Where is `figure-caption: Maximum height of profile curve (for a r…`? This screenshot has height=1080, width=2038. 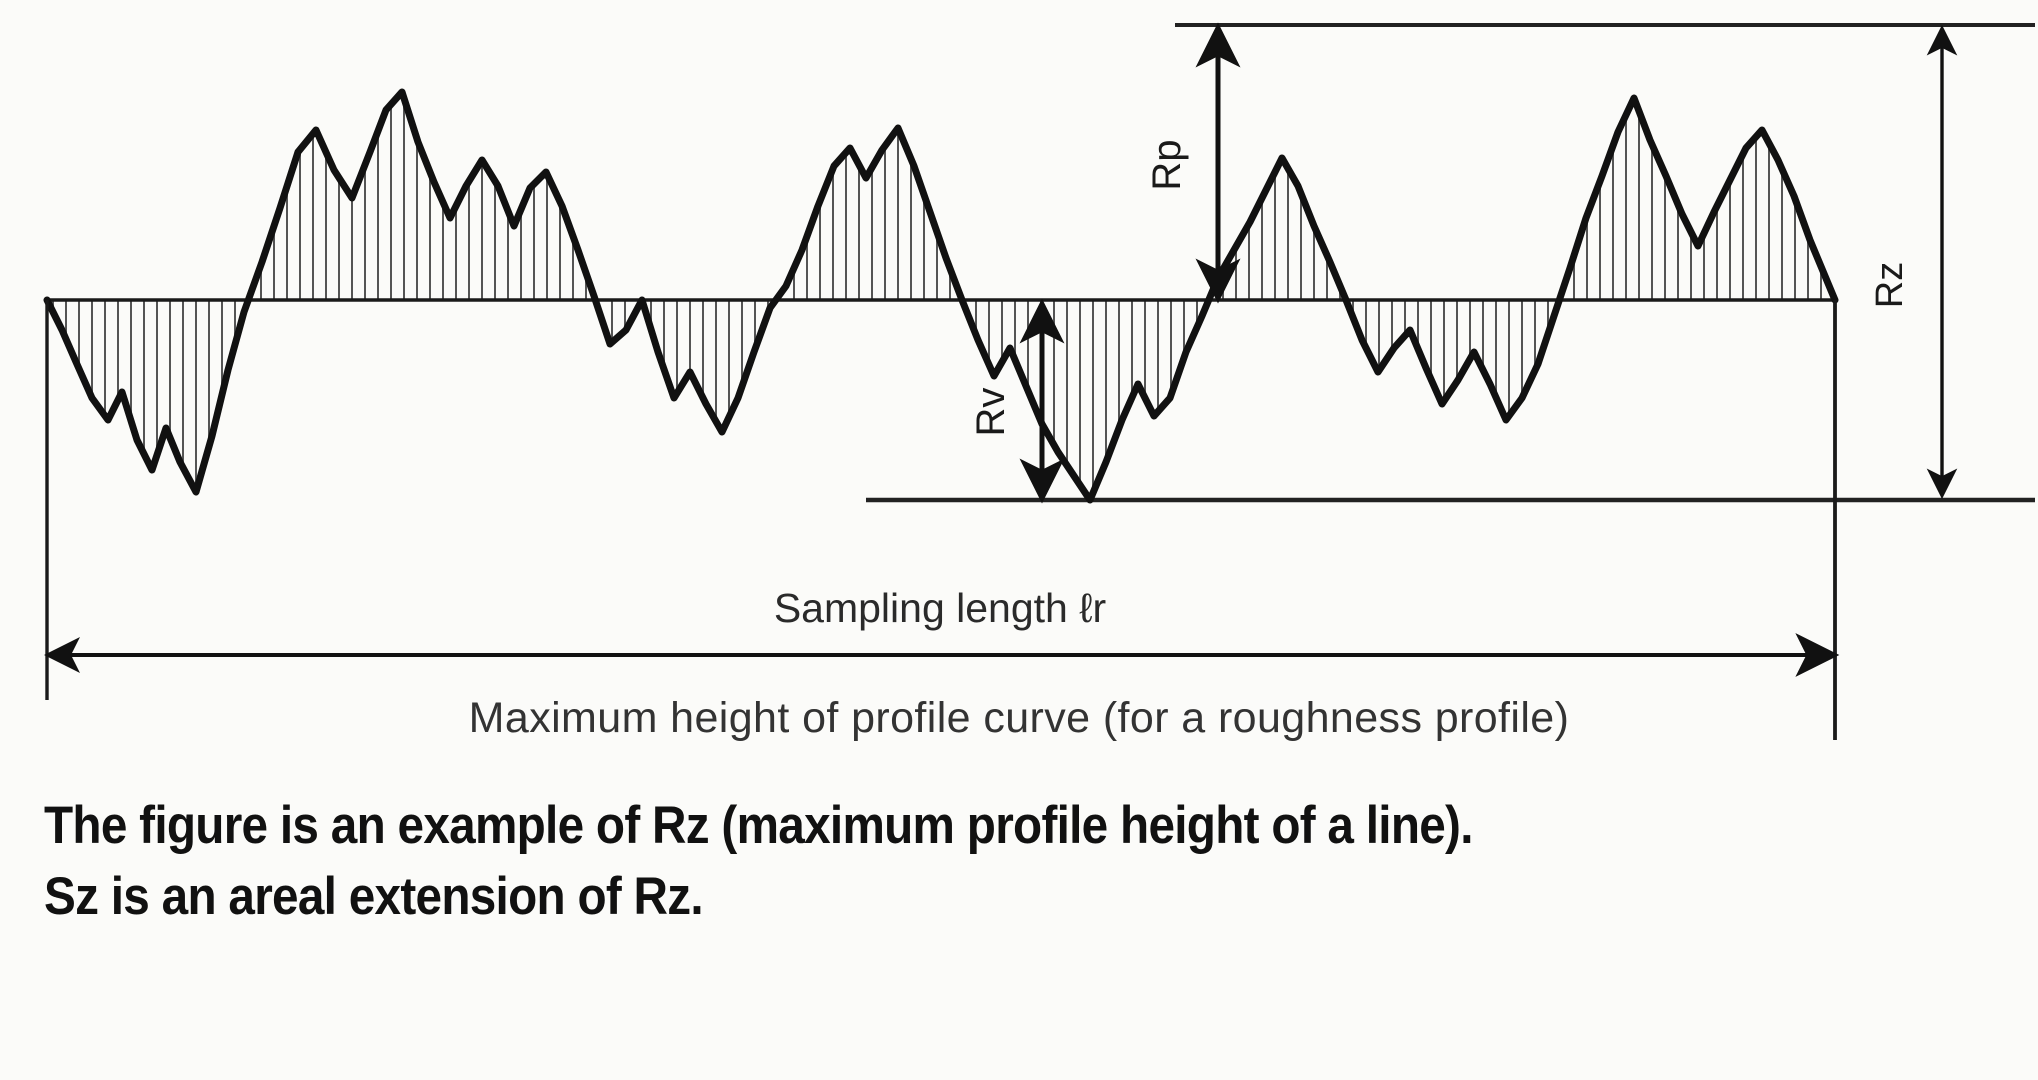 figure-caption: Maximum height of profile curve (for a r… is located at coordinates (1019, 718).